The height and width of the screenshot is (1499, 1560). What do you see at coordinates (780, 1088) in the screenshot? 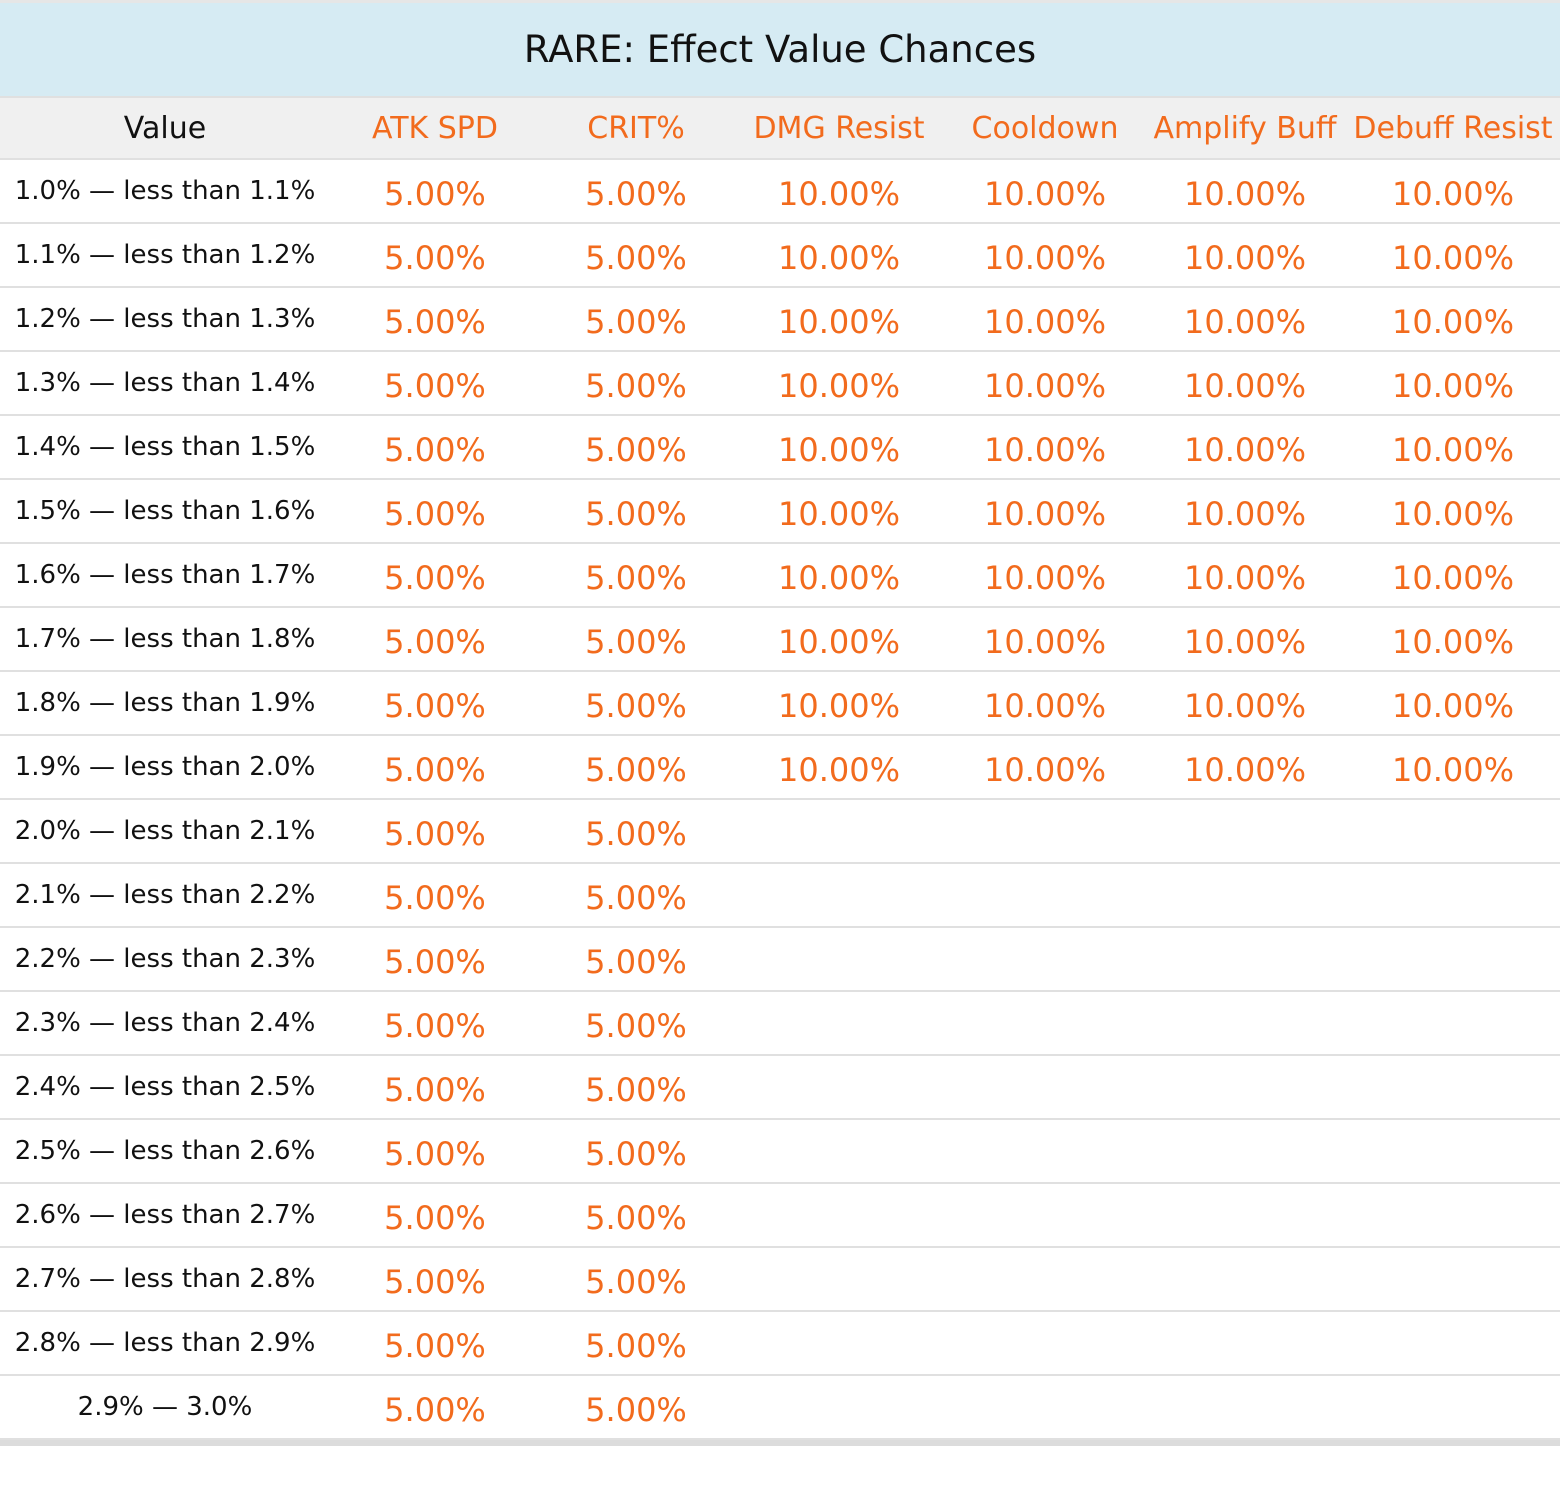
I see `table-row: 2.4% — less than 2.5% 5.00% 5.00%` at bounding box center [780, 1088].